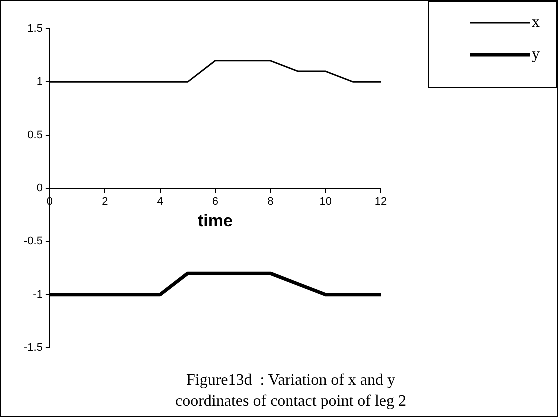 This screenshot has height=417, width=558. I want to click on x-tick-label: 4, so click(160, 202).